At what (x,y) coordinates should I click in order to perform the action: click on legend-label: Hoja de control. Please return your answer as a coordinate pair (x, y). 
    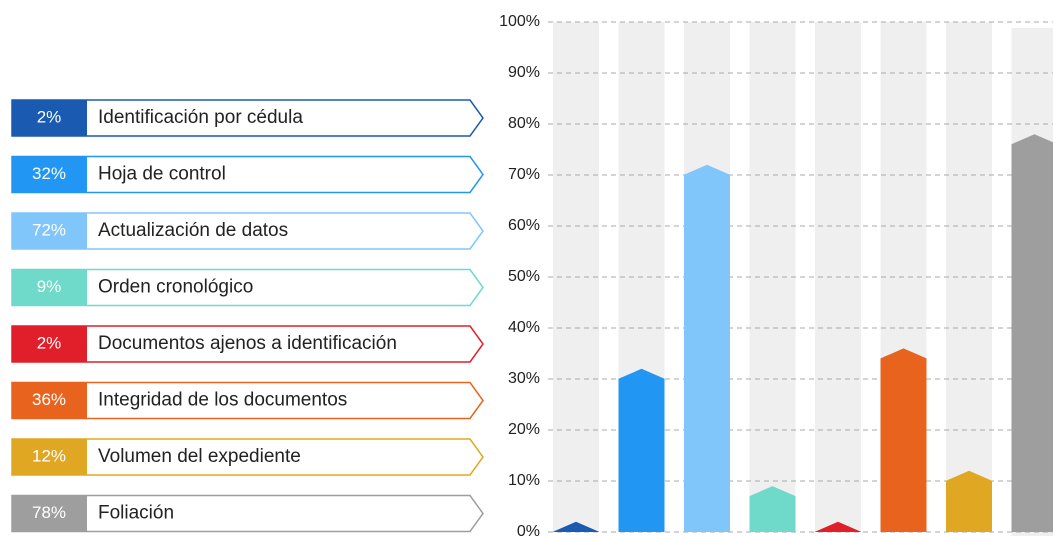
    Looking at the image, I should click on (162, 174).